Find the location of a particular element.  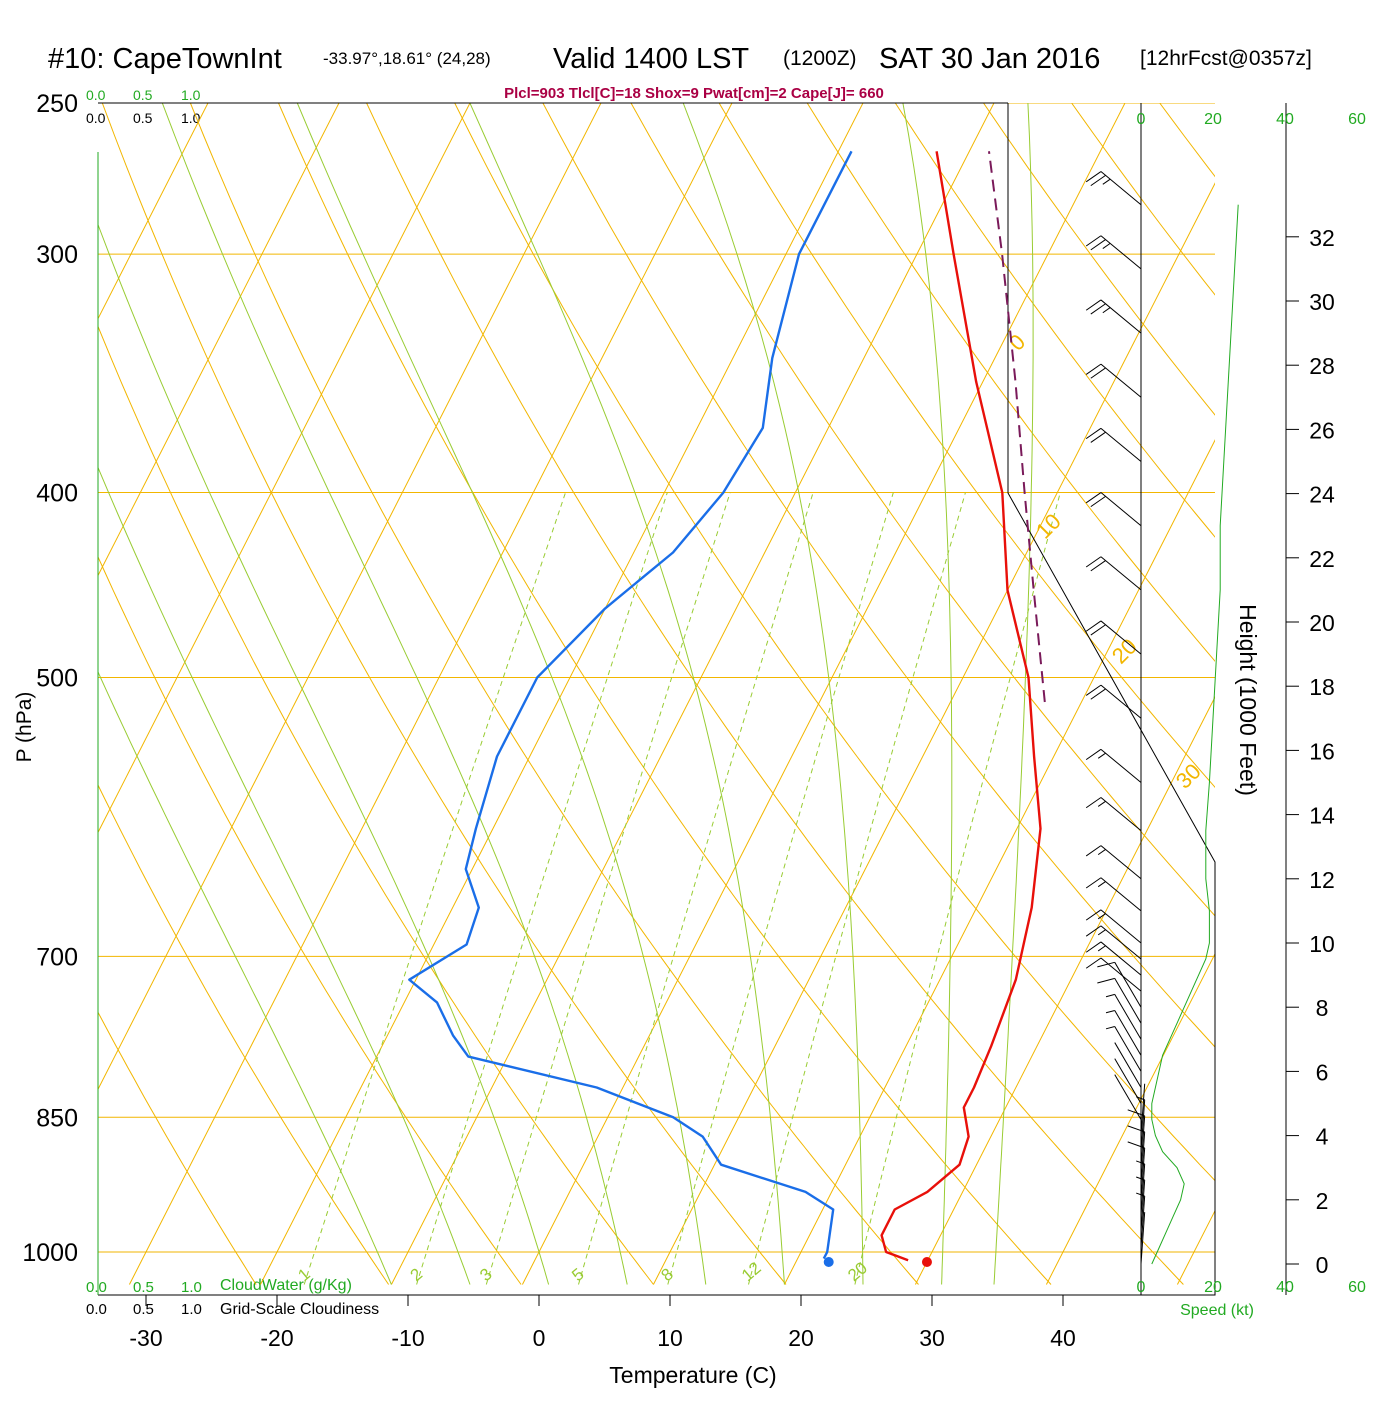

mixing-ratio-label: 12 is located at coordinates (751, 1271).